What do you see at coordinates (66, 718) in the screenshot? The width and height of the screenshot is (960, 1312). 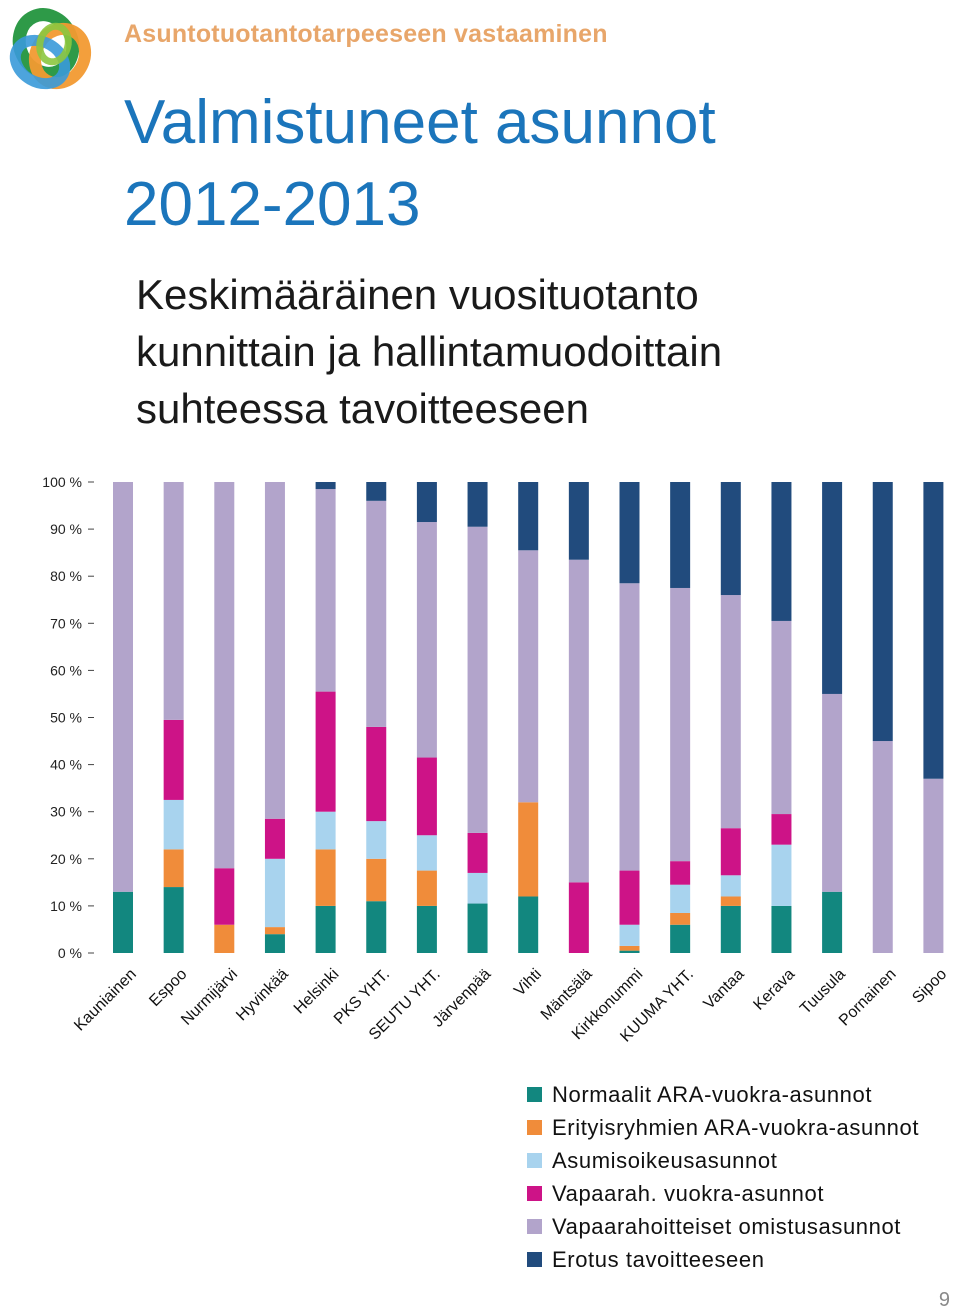 I see `y-tick-label: 50 %` at bounding box center [66, 718].